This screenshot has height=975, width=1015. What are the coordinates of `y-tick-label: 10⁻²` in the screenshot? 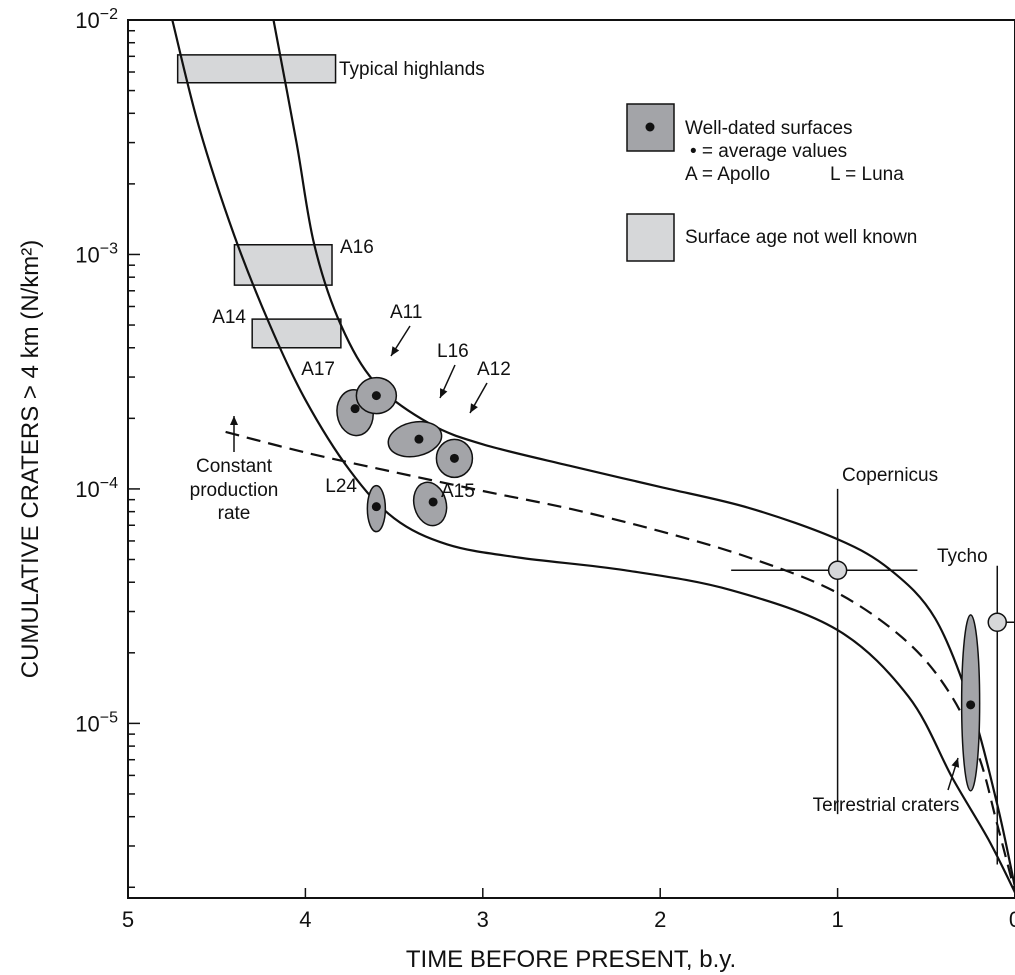 It's located at (96, 19).